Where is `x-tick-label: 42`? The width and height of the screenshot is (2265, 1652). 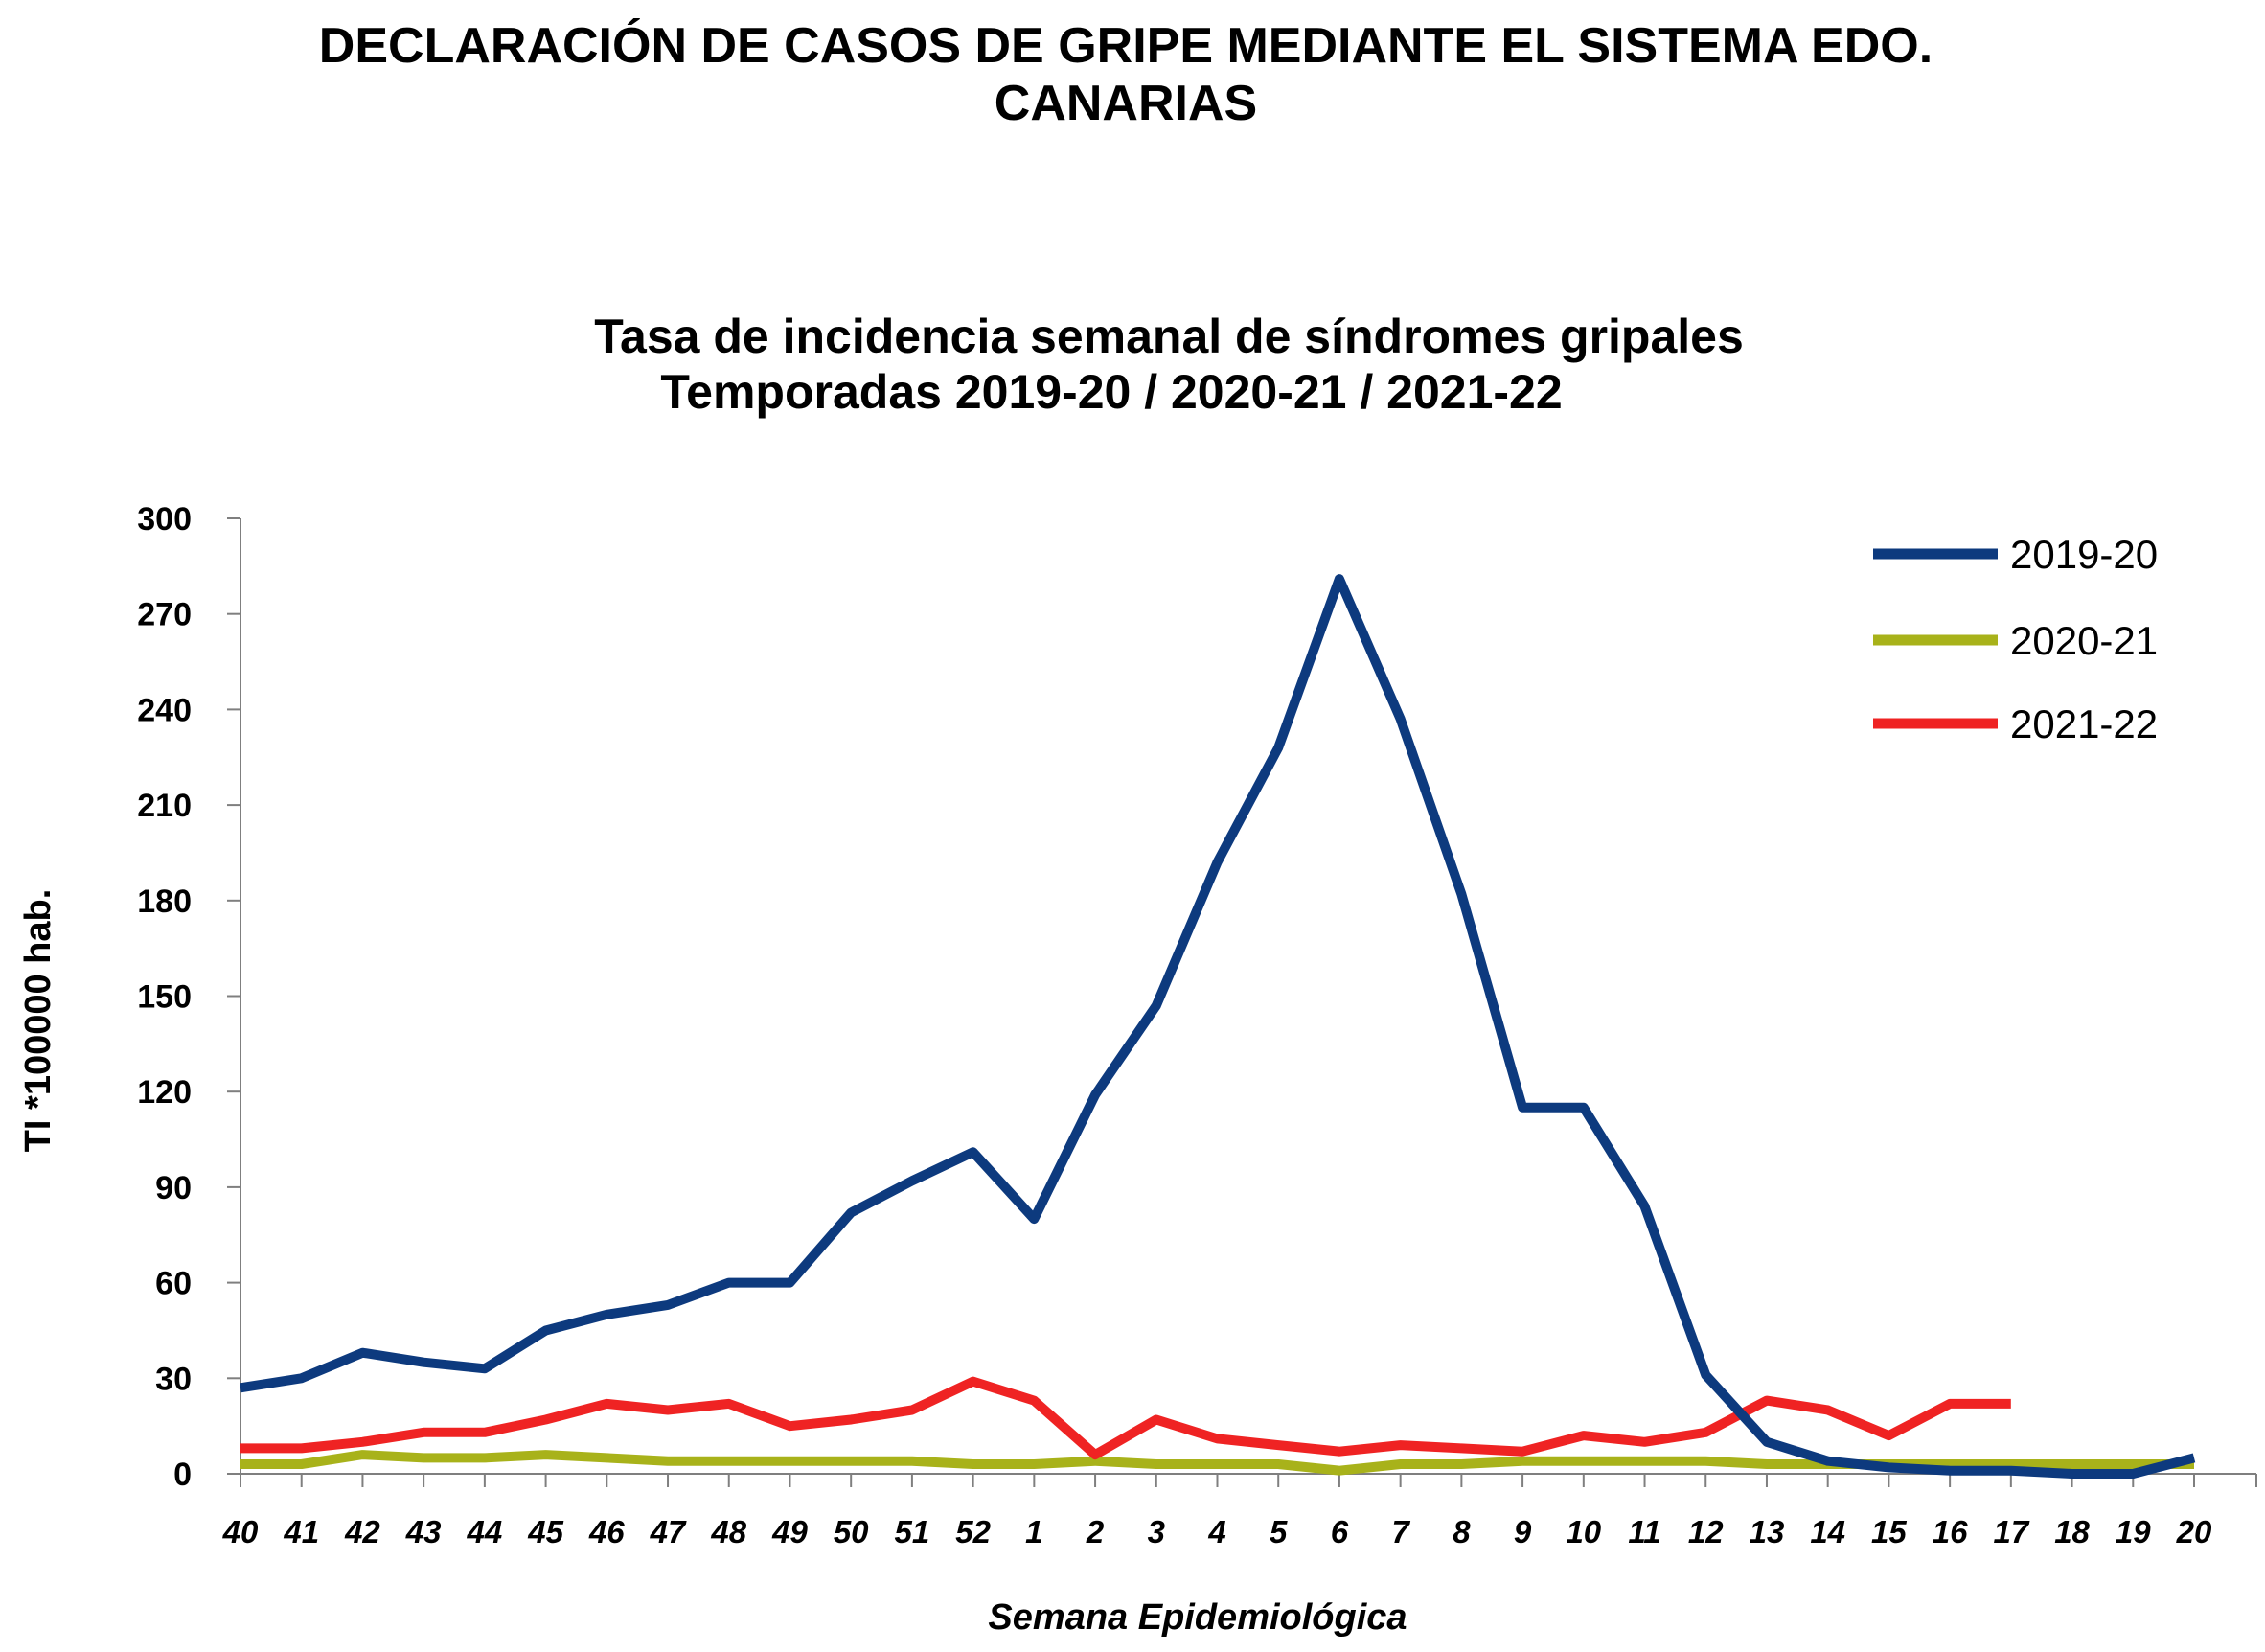 x-tick-label: 42 is located at coordinates (362, 1531).